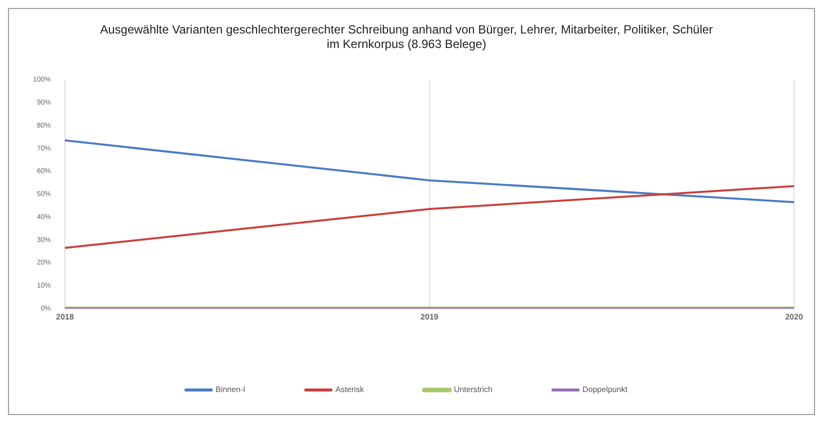  I want to click on legend-label: Unterstrich, so click(473, 389).